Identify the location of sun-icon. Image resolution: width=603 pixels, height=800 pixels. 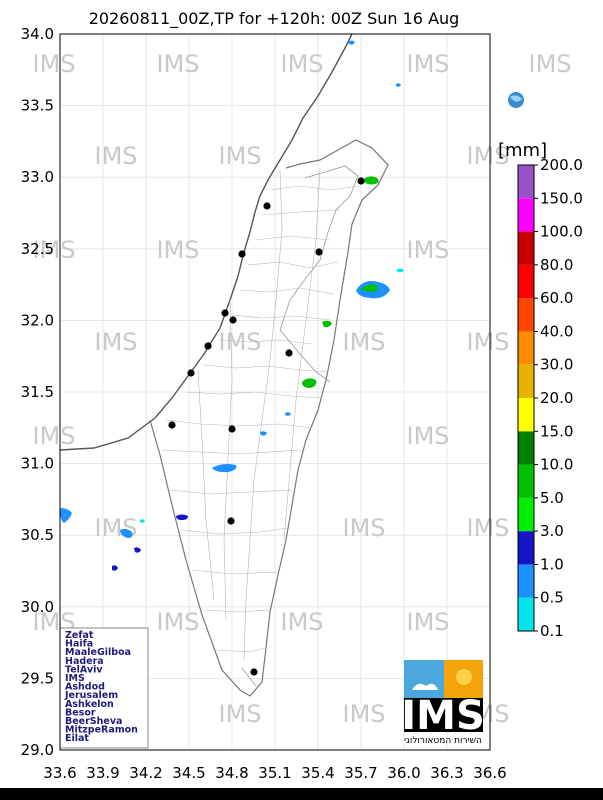
(464, 677).